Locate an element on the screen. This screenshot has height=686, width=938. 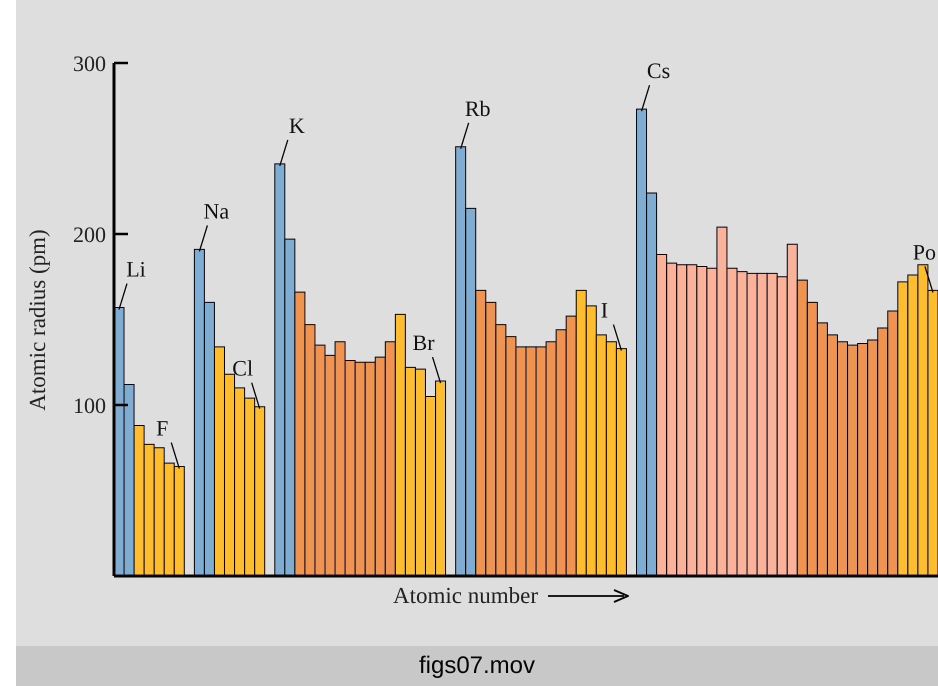
caption: figs07.mov is located at coordinates (477, 666).